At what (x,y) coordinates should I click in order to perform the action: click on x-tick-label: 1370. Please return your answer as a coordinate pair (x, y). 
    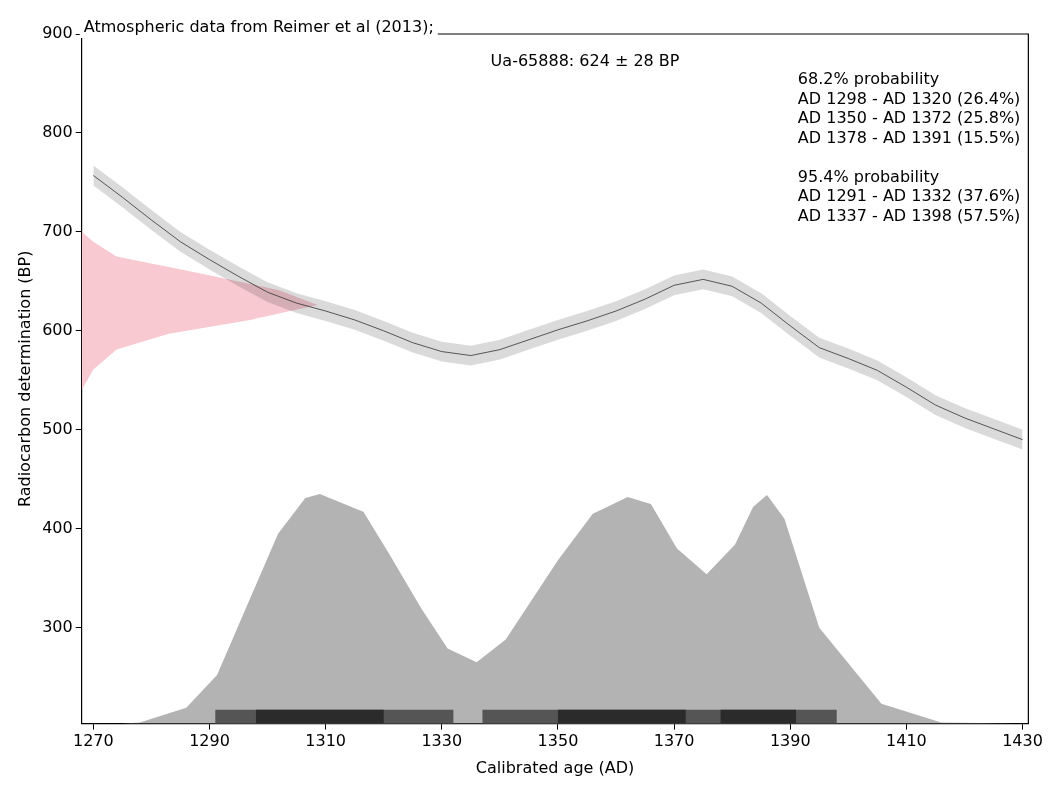
    Looking at the image, I should click on (674, 741).